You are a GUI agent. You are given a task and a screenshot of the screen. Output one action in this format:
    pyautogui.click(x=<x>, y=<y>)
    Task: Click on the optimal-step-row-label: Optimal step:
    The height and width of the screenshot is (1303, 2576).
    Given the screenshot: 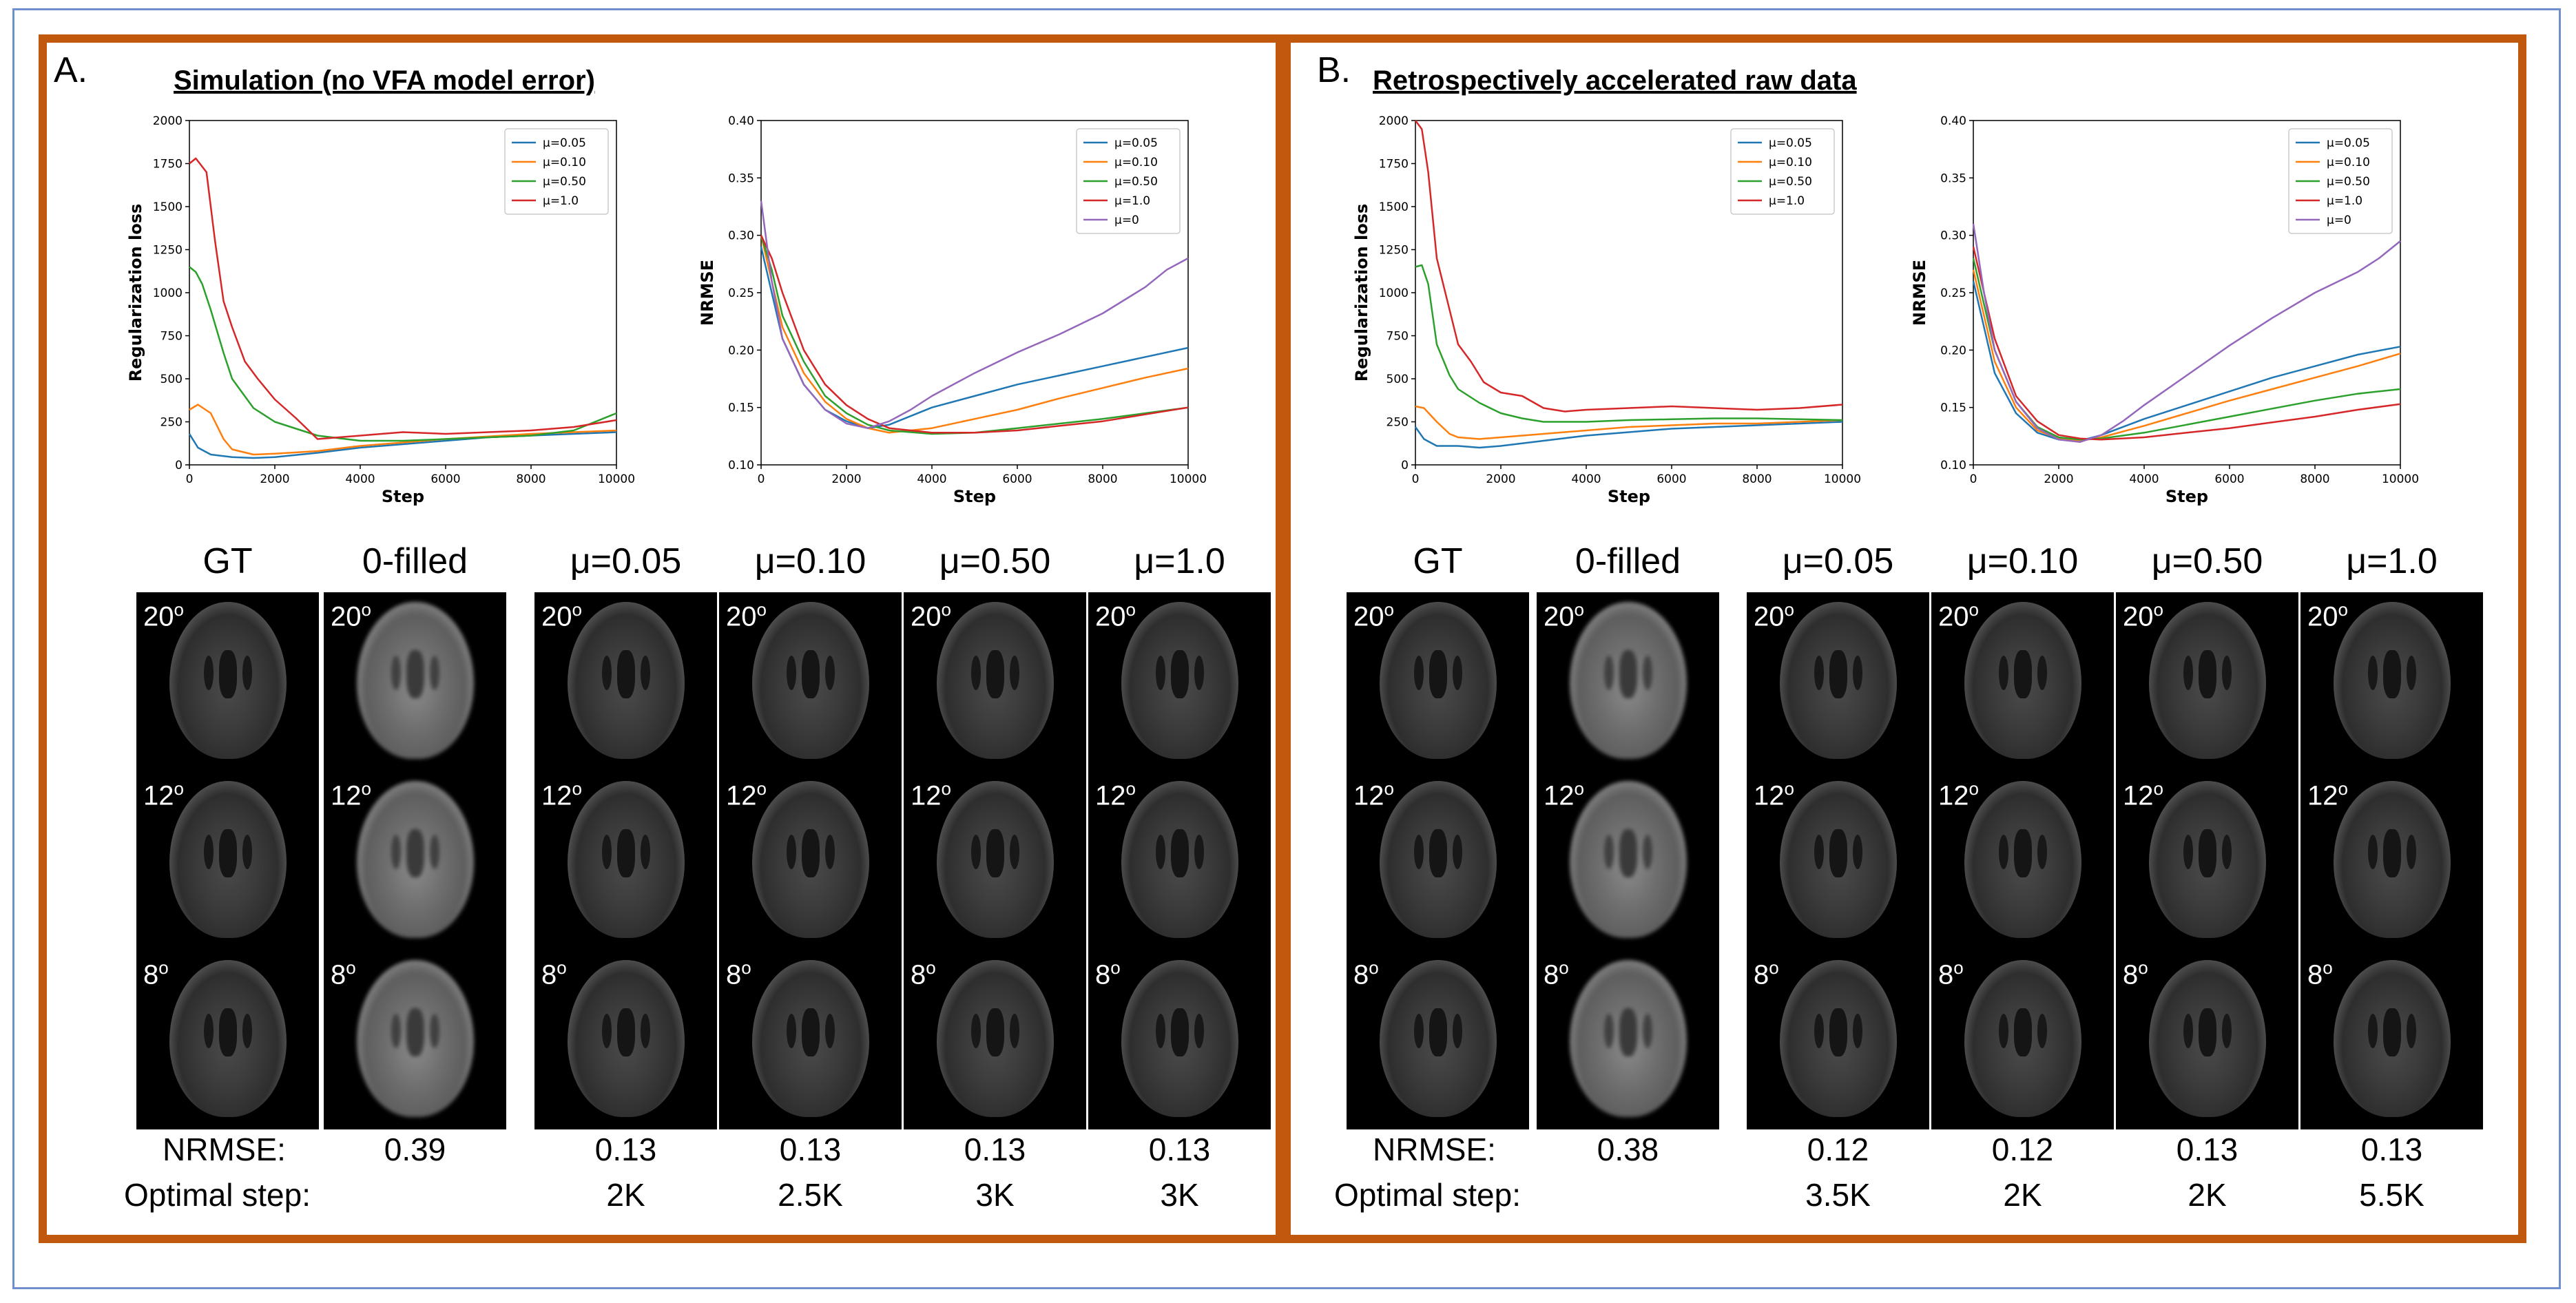 What is the action you would take?
    pyautogui.click(x=217, y=1195)
    